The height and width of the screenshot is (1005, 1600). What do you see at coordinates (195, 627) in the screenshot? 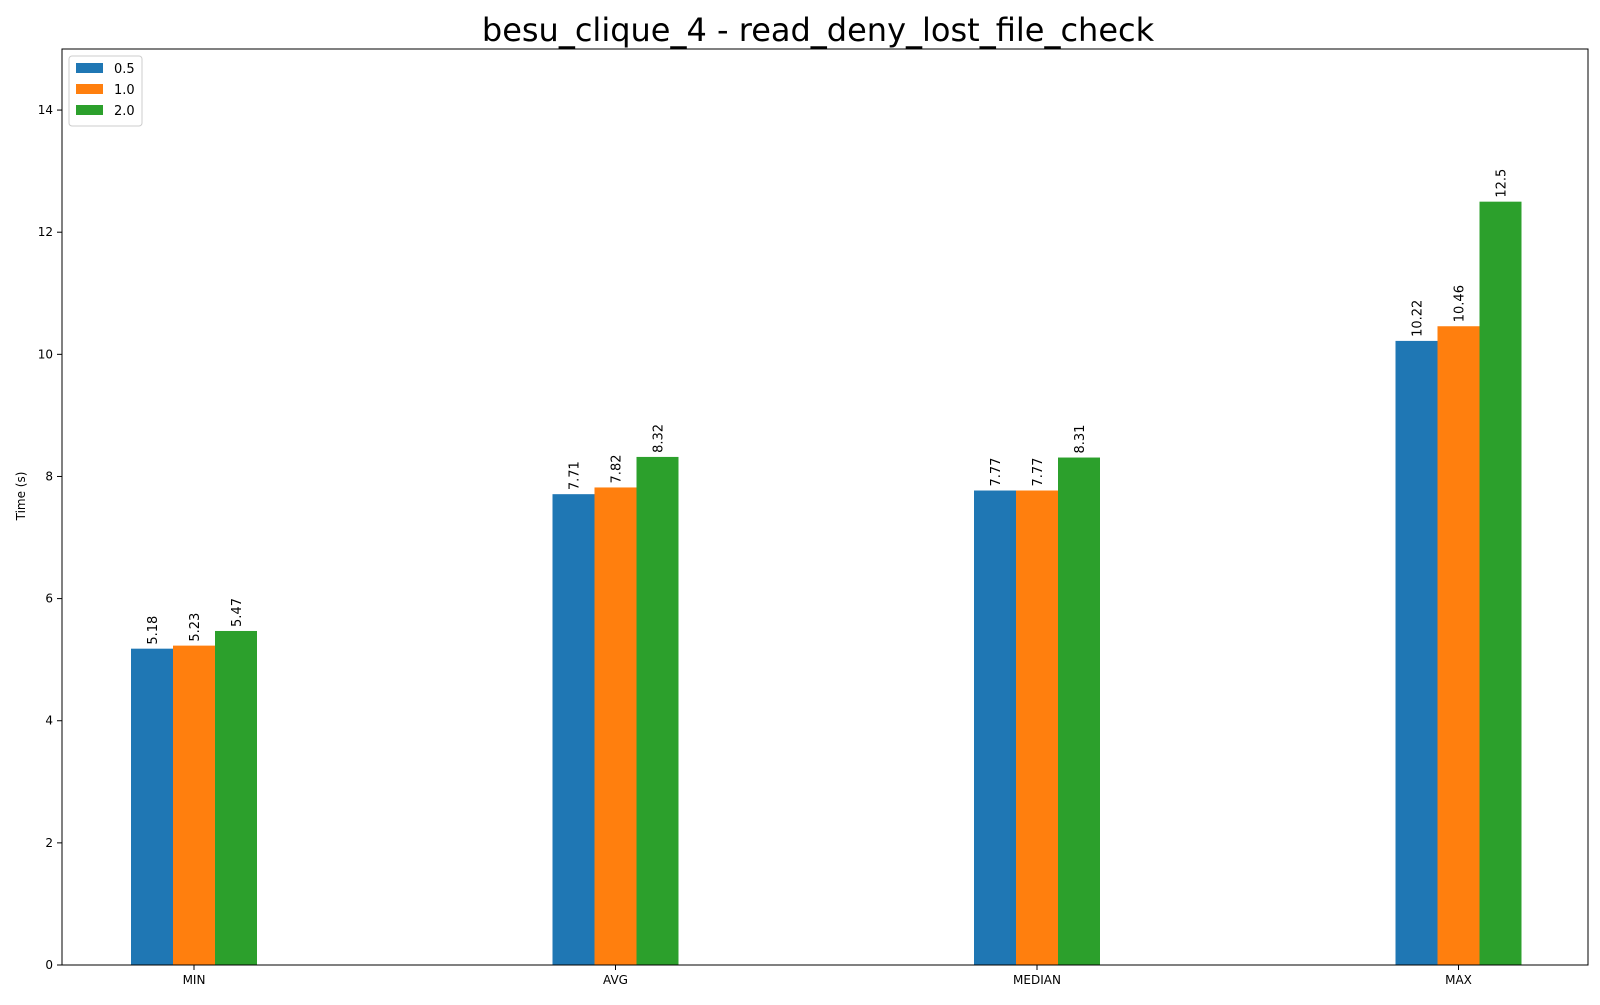
I see `data-label: 5.23` at bounding box center [195, 627].